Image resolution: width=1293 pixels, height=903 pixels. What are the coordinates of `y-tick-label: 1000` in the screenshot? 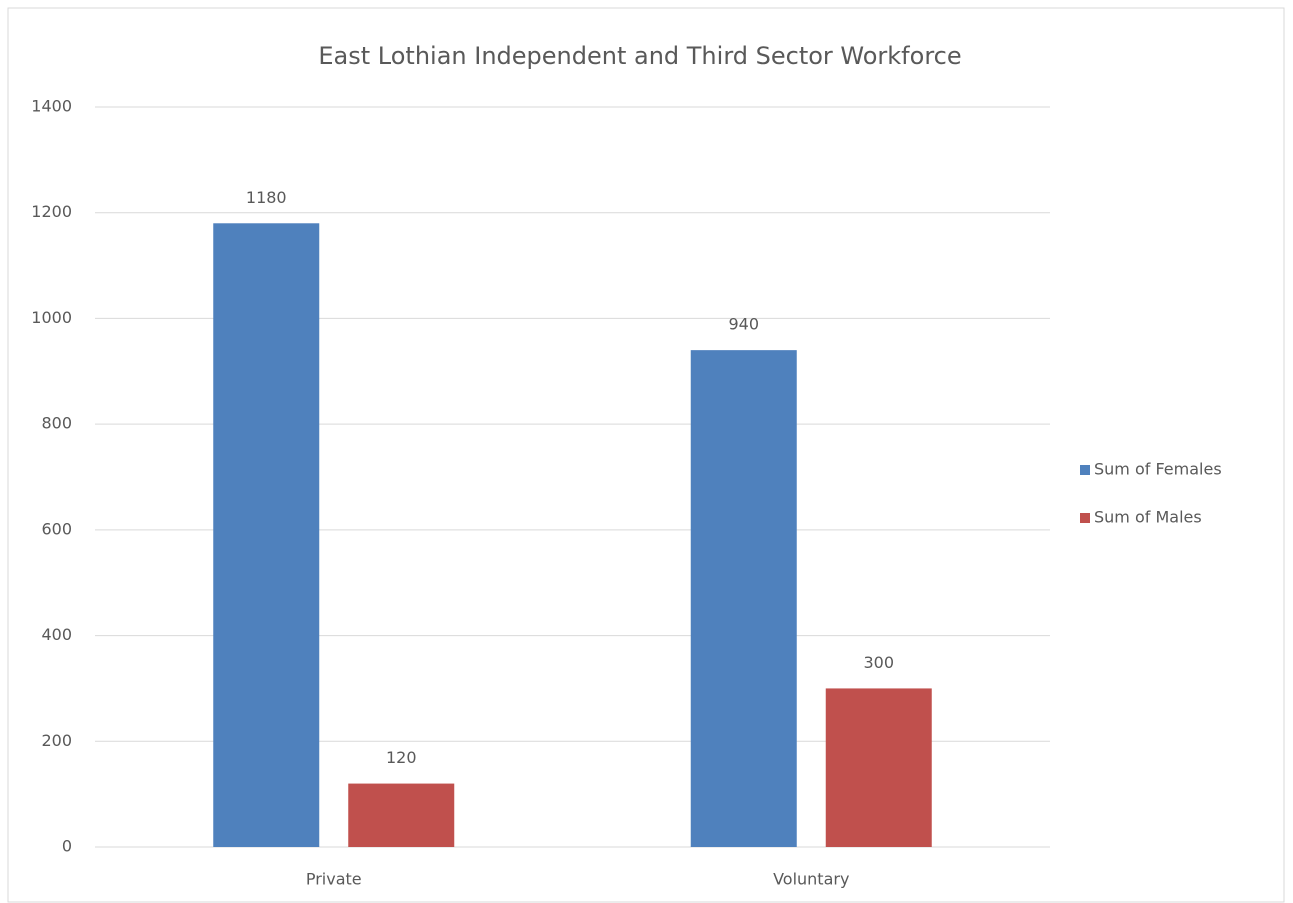 It's located at (51, 317).